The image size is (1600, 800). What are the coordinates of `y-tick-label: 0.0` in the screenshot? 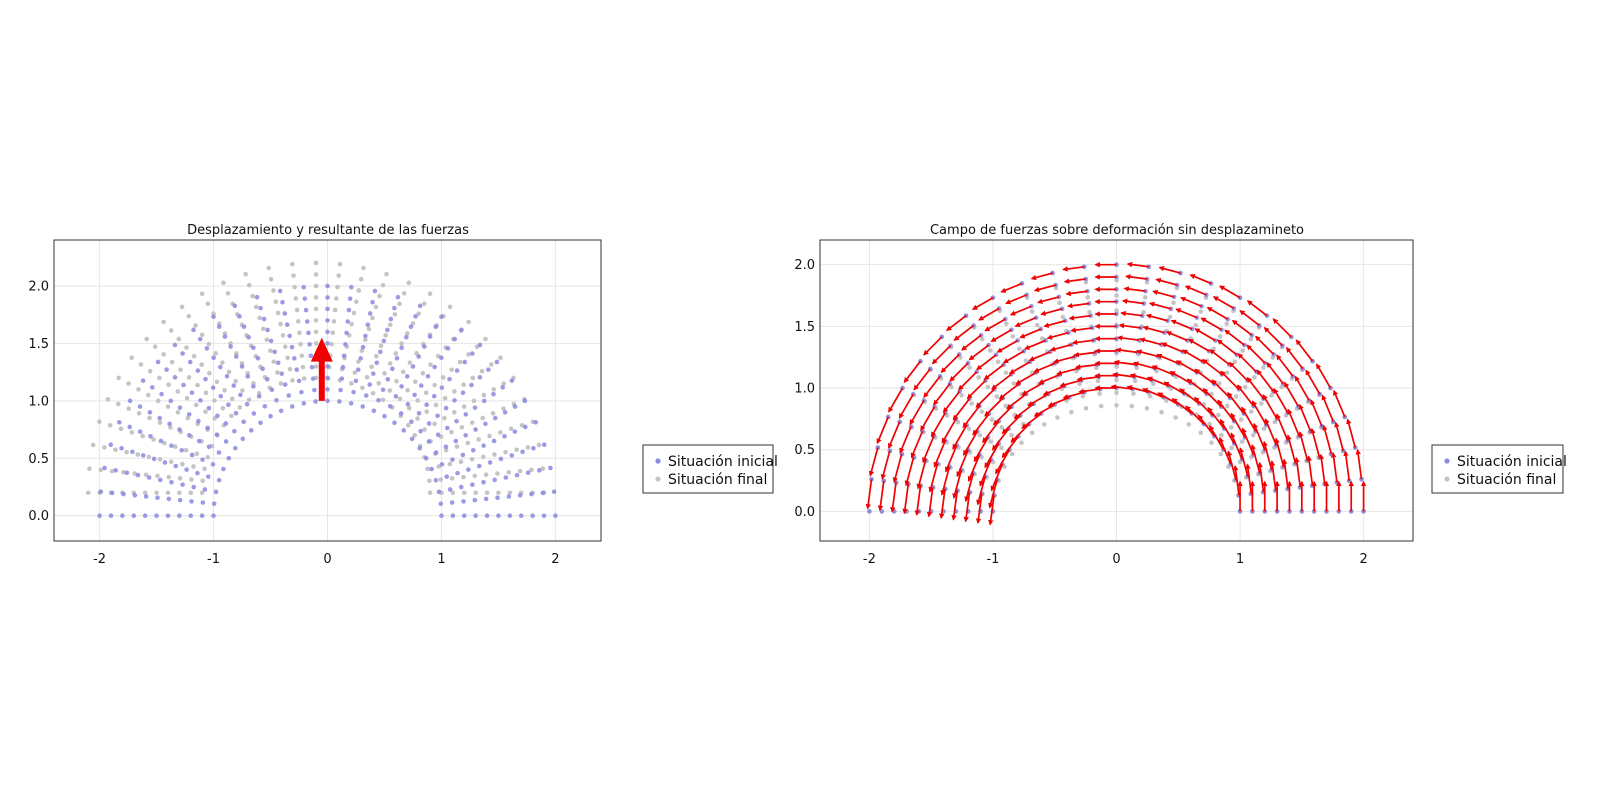 It's located at (804, 512).